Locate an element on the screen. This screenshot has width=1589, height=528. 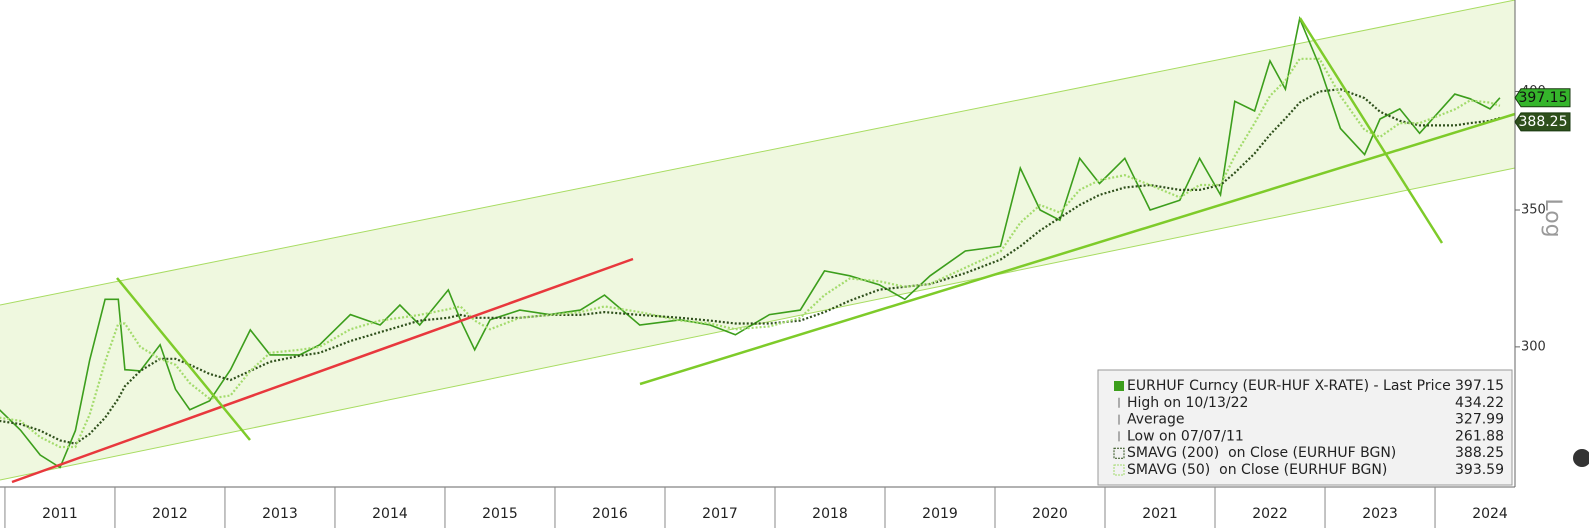
legend-value: 261.88 is located at coordinates (1479, 436).